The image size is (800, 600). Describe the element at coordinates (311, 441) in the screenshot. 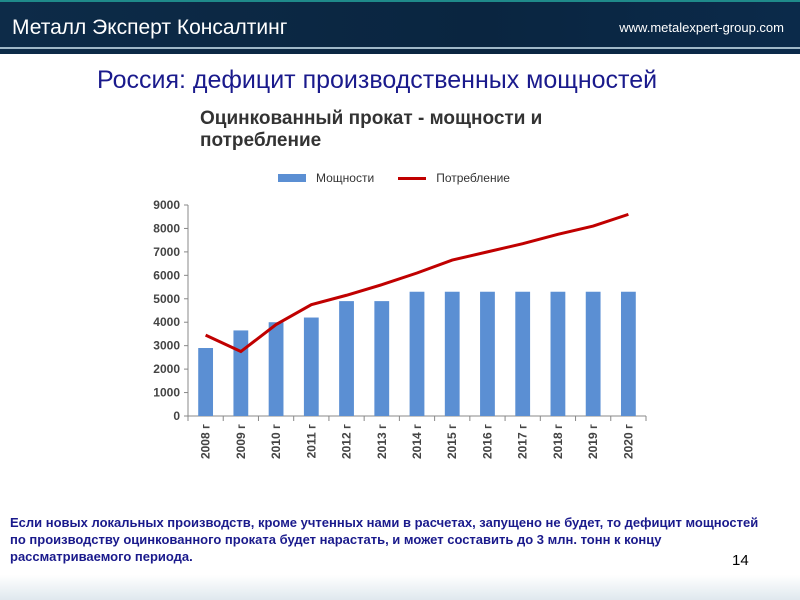

I see `x-tick-label: 2011 г` at that location.